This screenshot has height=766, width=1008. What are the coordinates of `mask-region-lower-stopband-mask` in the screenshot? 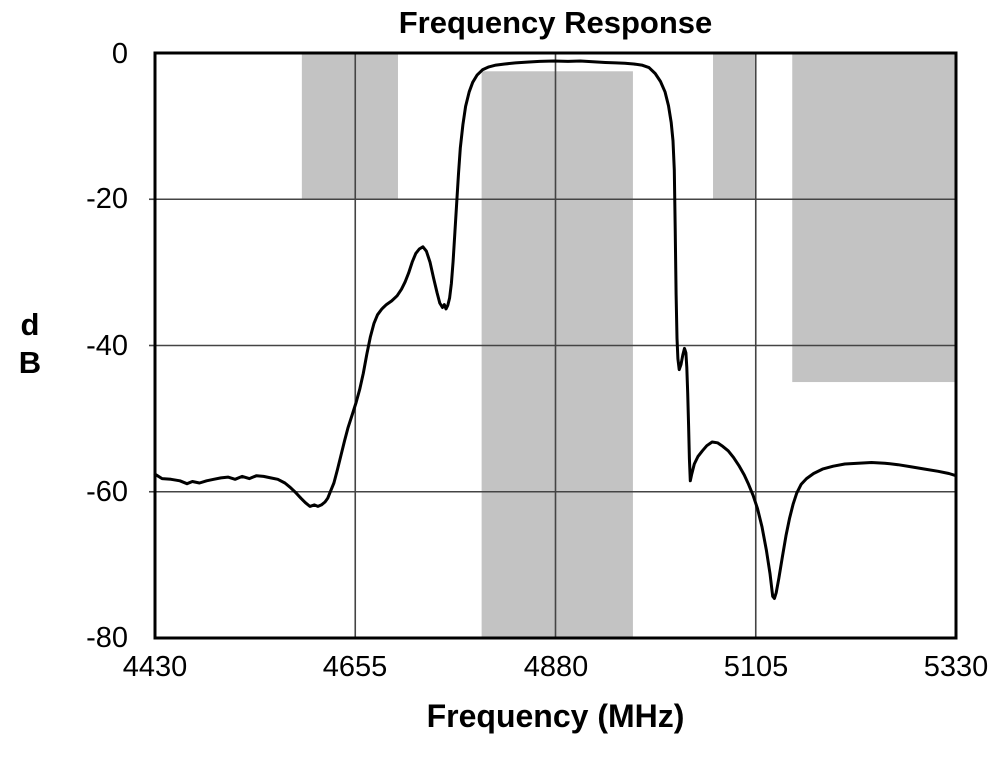 It's located at (349, 126).